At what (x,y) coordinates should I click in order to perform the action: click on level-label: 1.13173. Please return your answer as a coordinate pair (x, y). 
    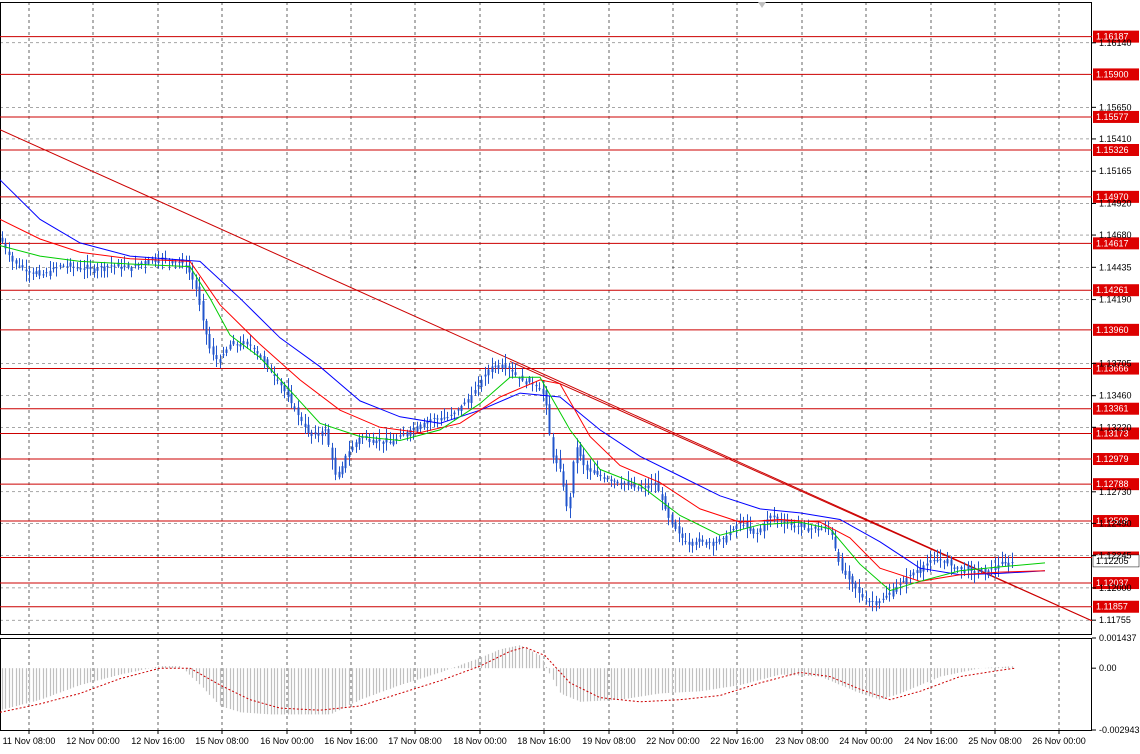
    Looking at the image, I should click on (1112, 433).